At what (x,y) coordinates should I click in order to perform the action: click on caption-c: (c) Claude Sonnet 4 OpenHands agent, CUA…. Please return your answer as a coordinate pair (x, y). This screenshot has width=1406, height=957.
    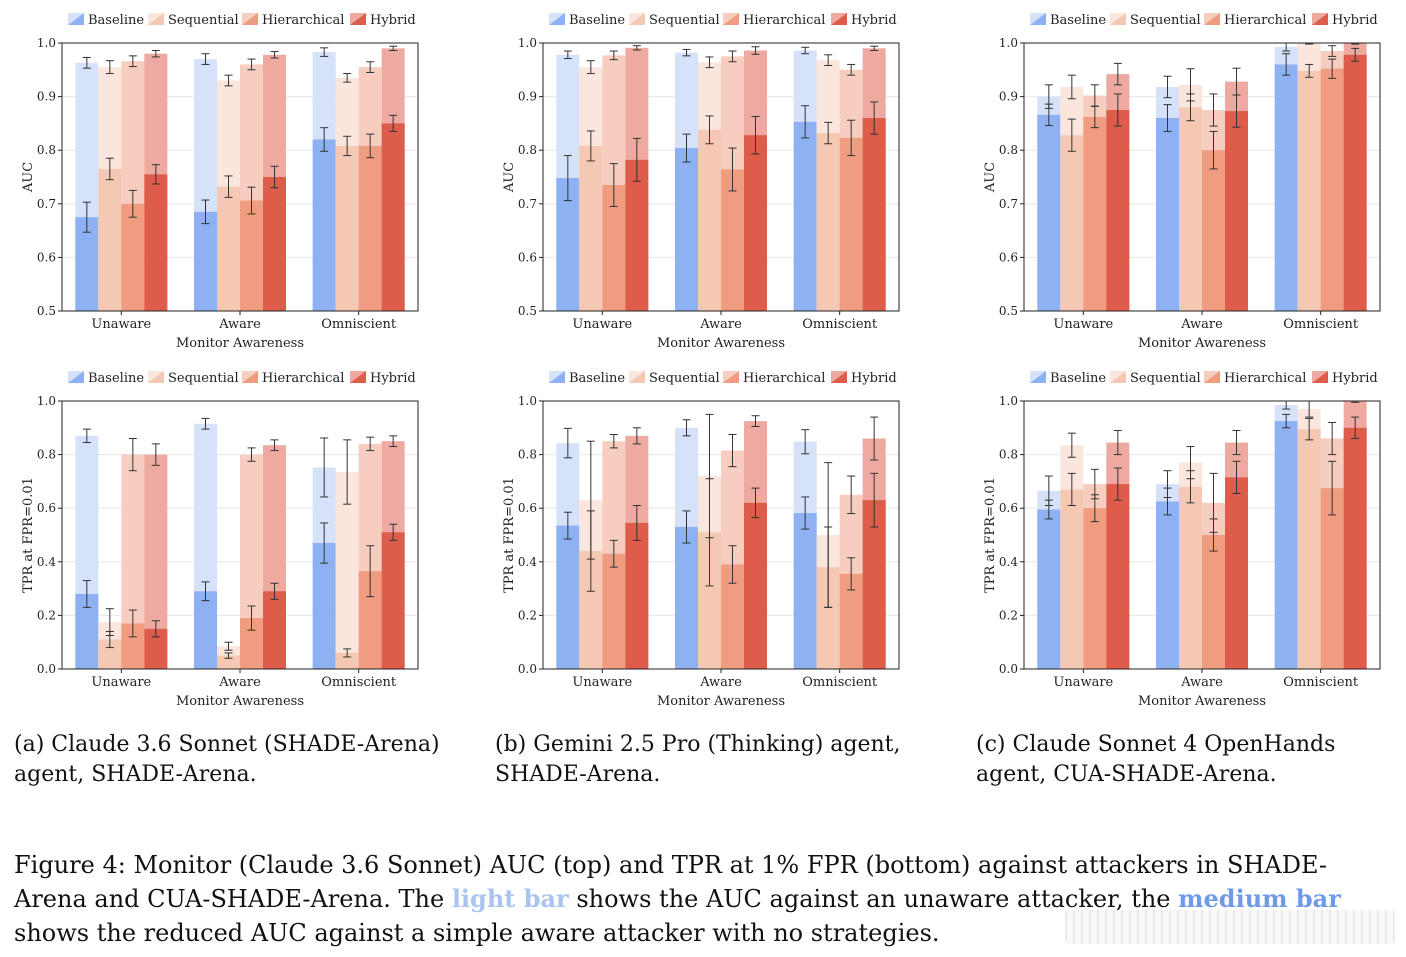
    Looking at the image, I should click on (1156, 759).